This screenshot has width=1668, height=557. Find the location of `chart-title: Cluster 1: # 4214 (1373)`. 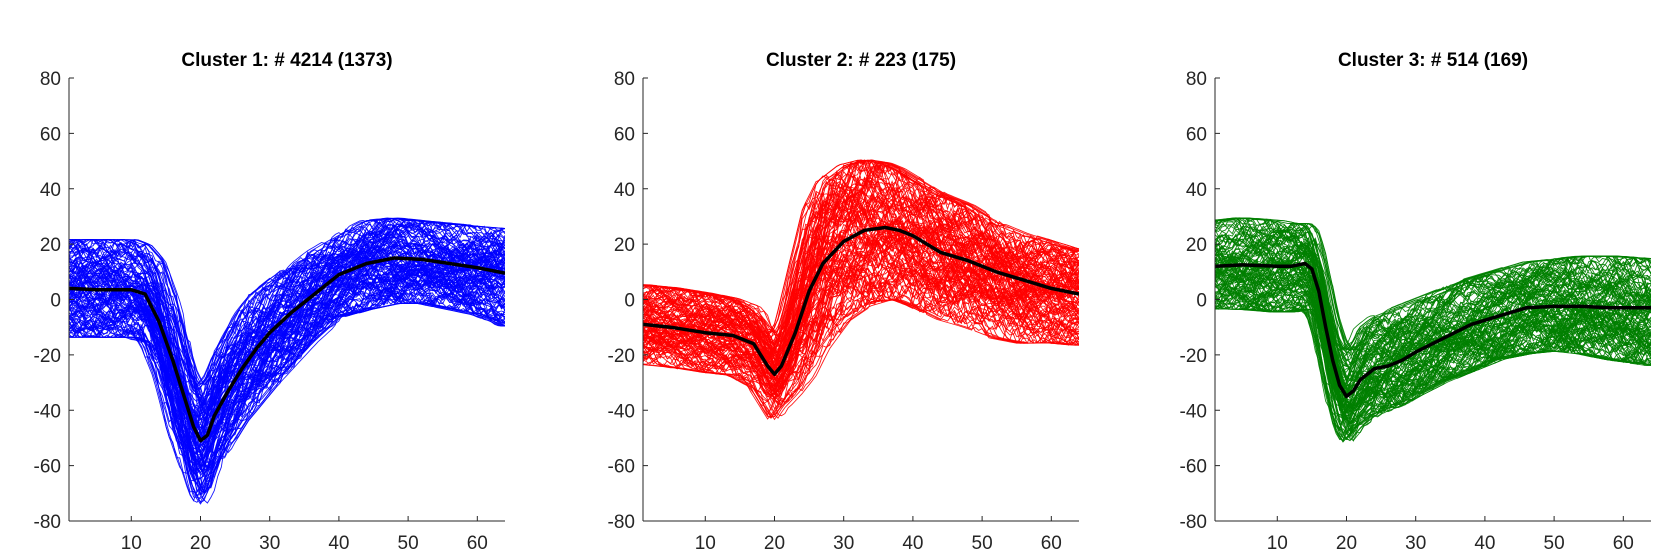

chart-title: Cluster 1: # 4214 (1373) is located at coordinates (286, 60).